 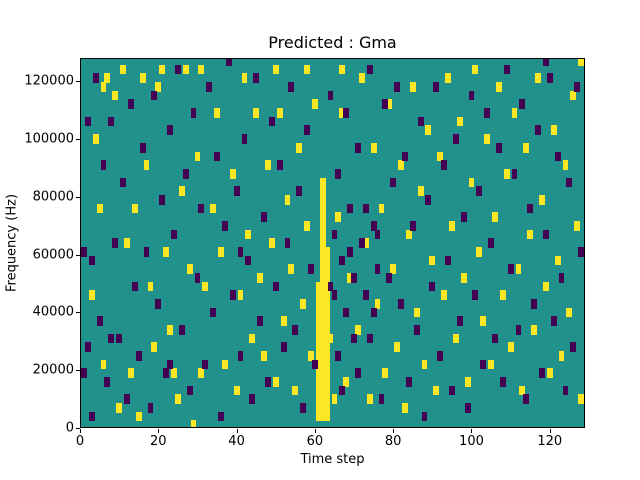 What do you see at coordinates (49, 81) in the screenshot?
I see `y-tick-label: 120000` at bounding box center [49, 81].